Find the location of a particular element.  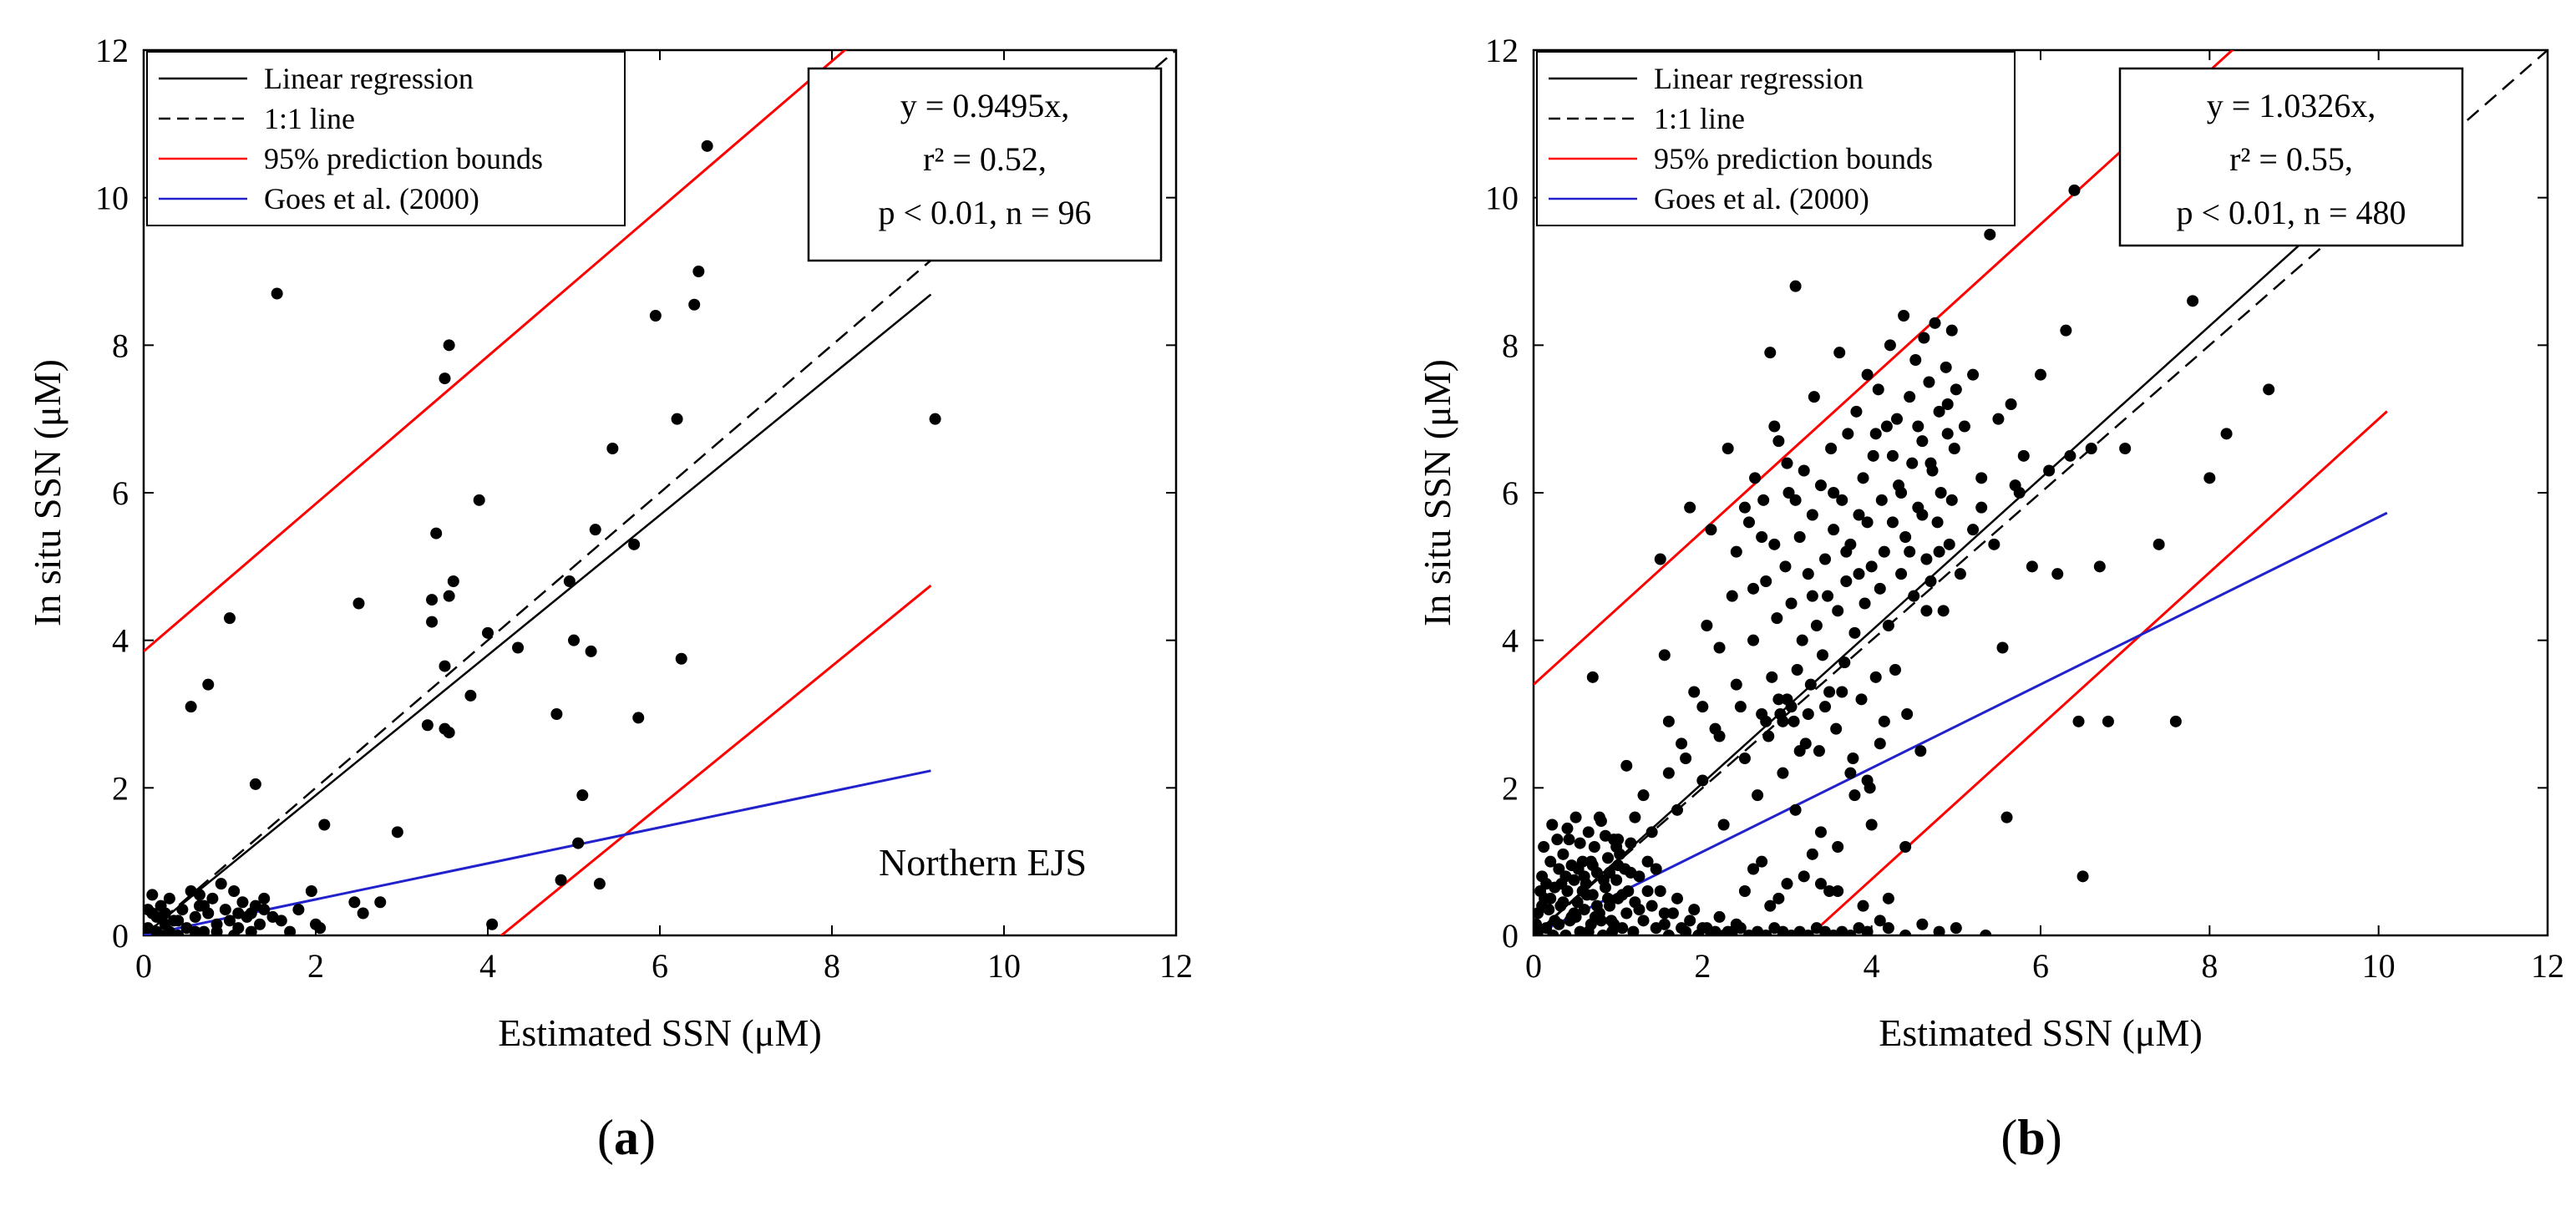

stats-line: p < 0.01, n = 480 is located at coordinates (2291, 213).